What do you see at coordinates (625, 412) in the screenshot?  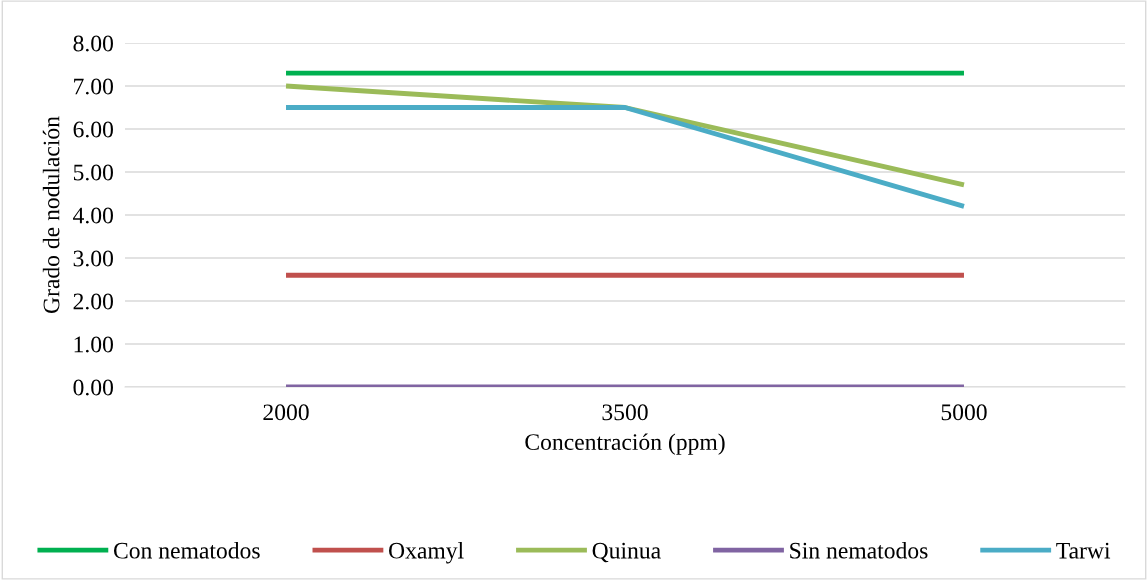 I see `x-tick-label: 3500` at bounding box center [625, 412].